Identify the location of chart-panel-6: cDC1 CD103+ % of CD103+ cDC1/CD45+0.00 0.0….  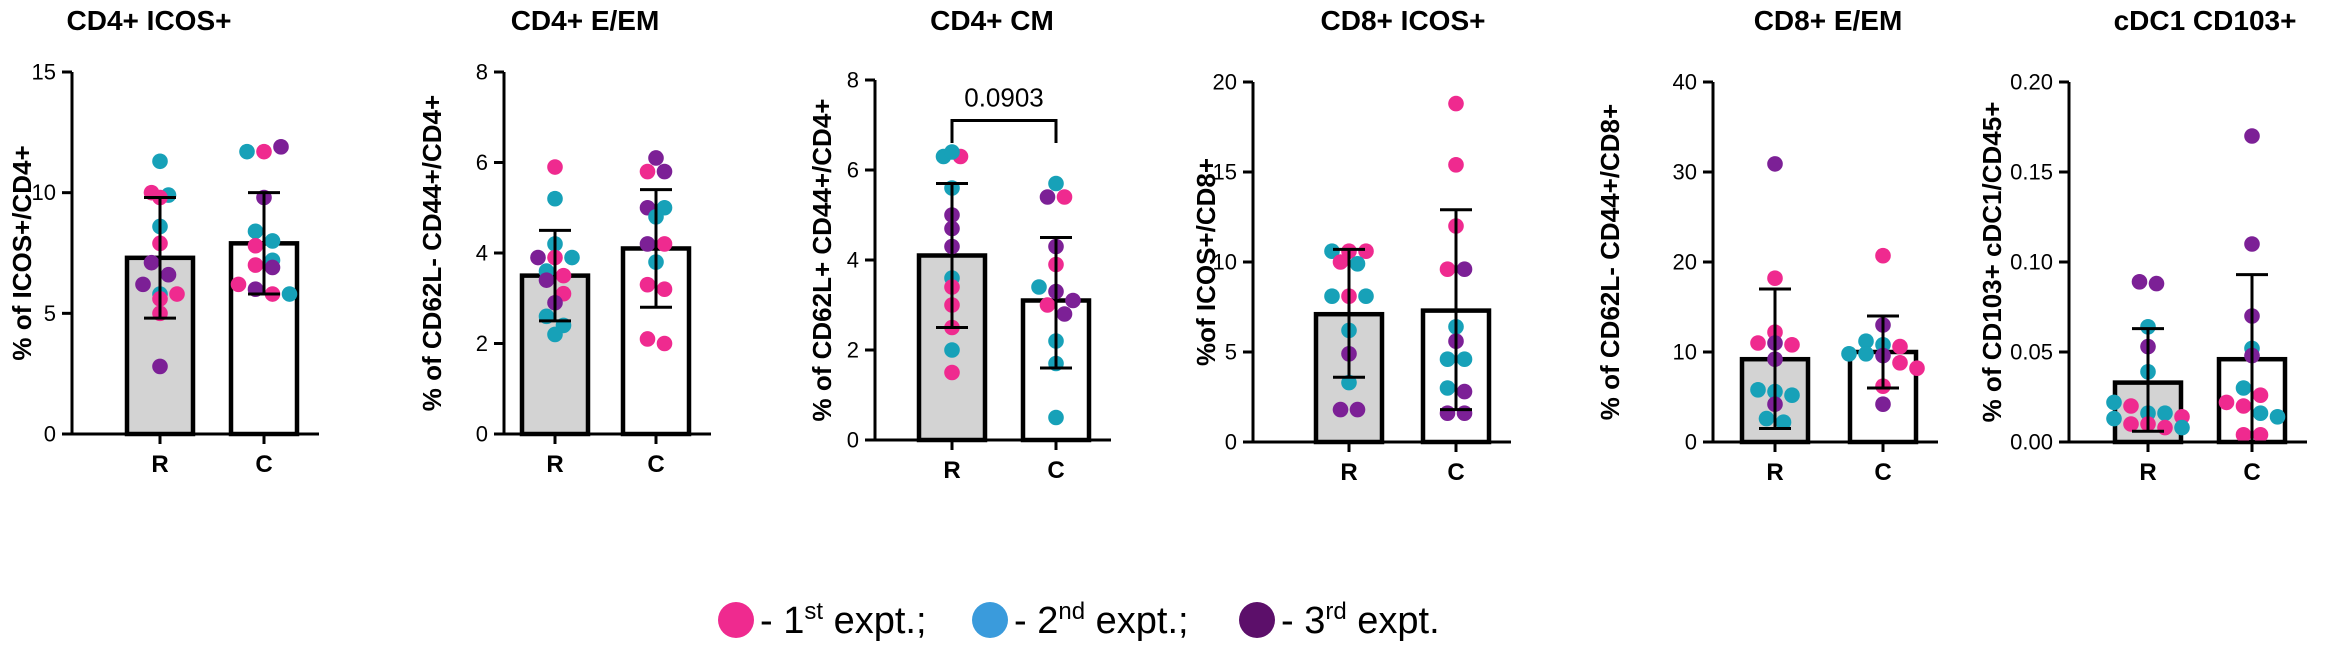
(2142, 245).